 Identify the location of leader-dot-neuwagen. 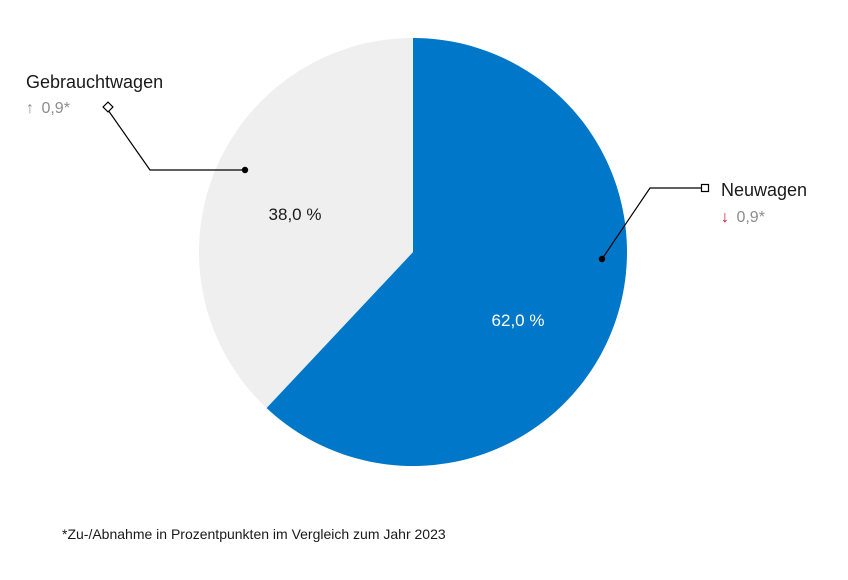
(602, 259).